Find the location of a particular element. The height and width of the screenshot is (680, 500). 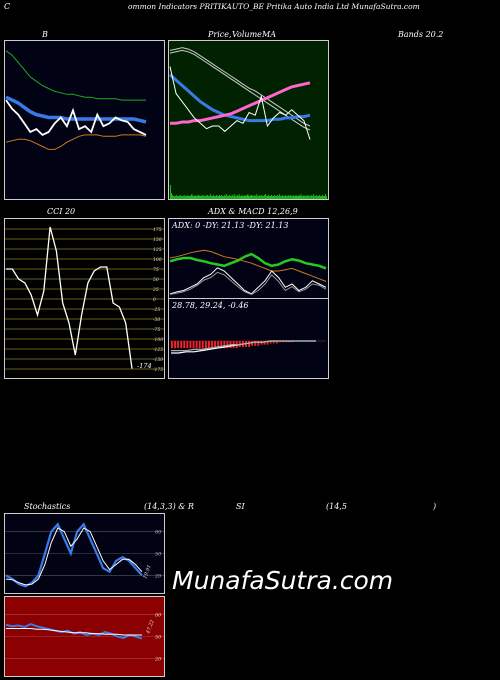

series-lower is located at coordinates (76, 142).